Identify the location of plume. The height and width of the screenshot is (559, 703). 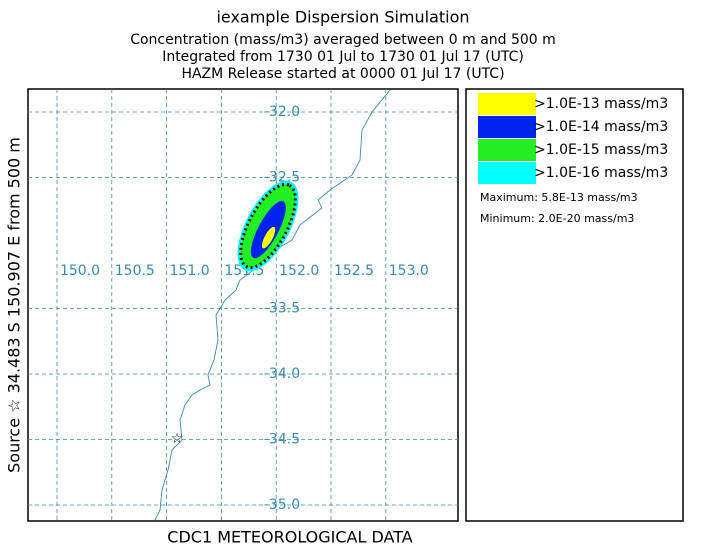
(268, 226).